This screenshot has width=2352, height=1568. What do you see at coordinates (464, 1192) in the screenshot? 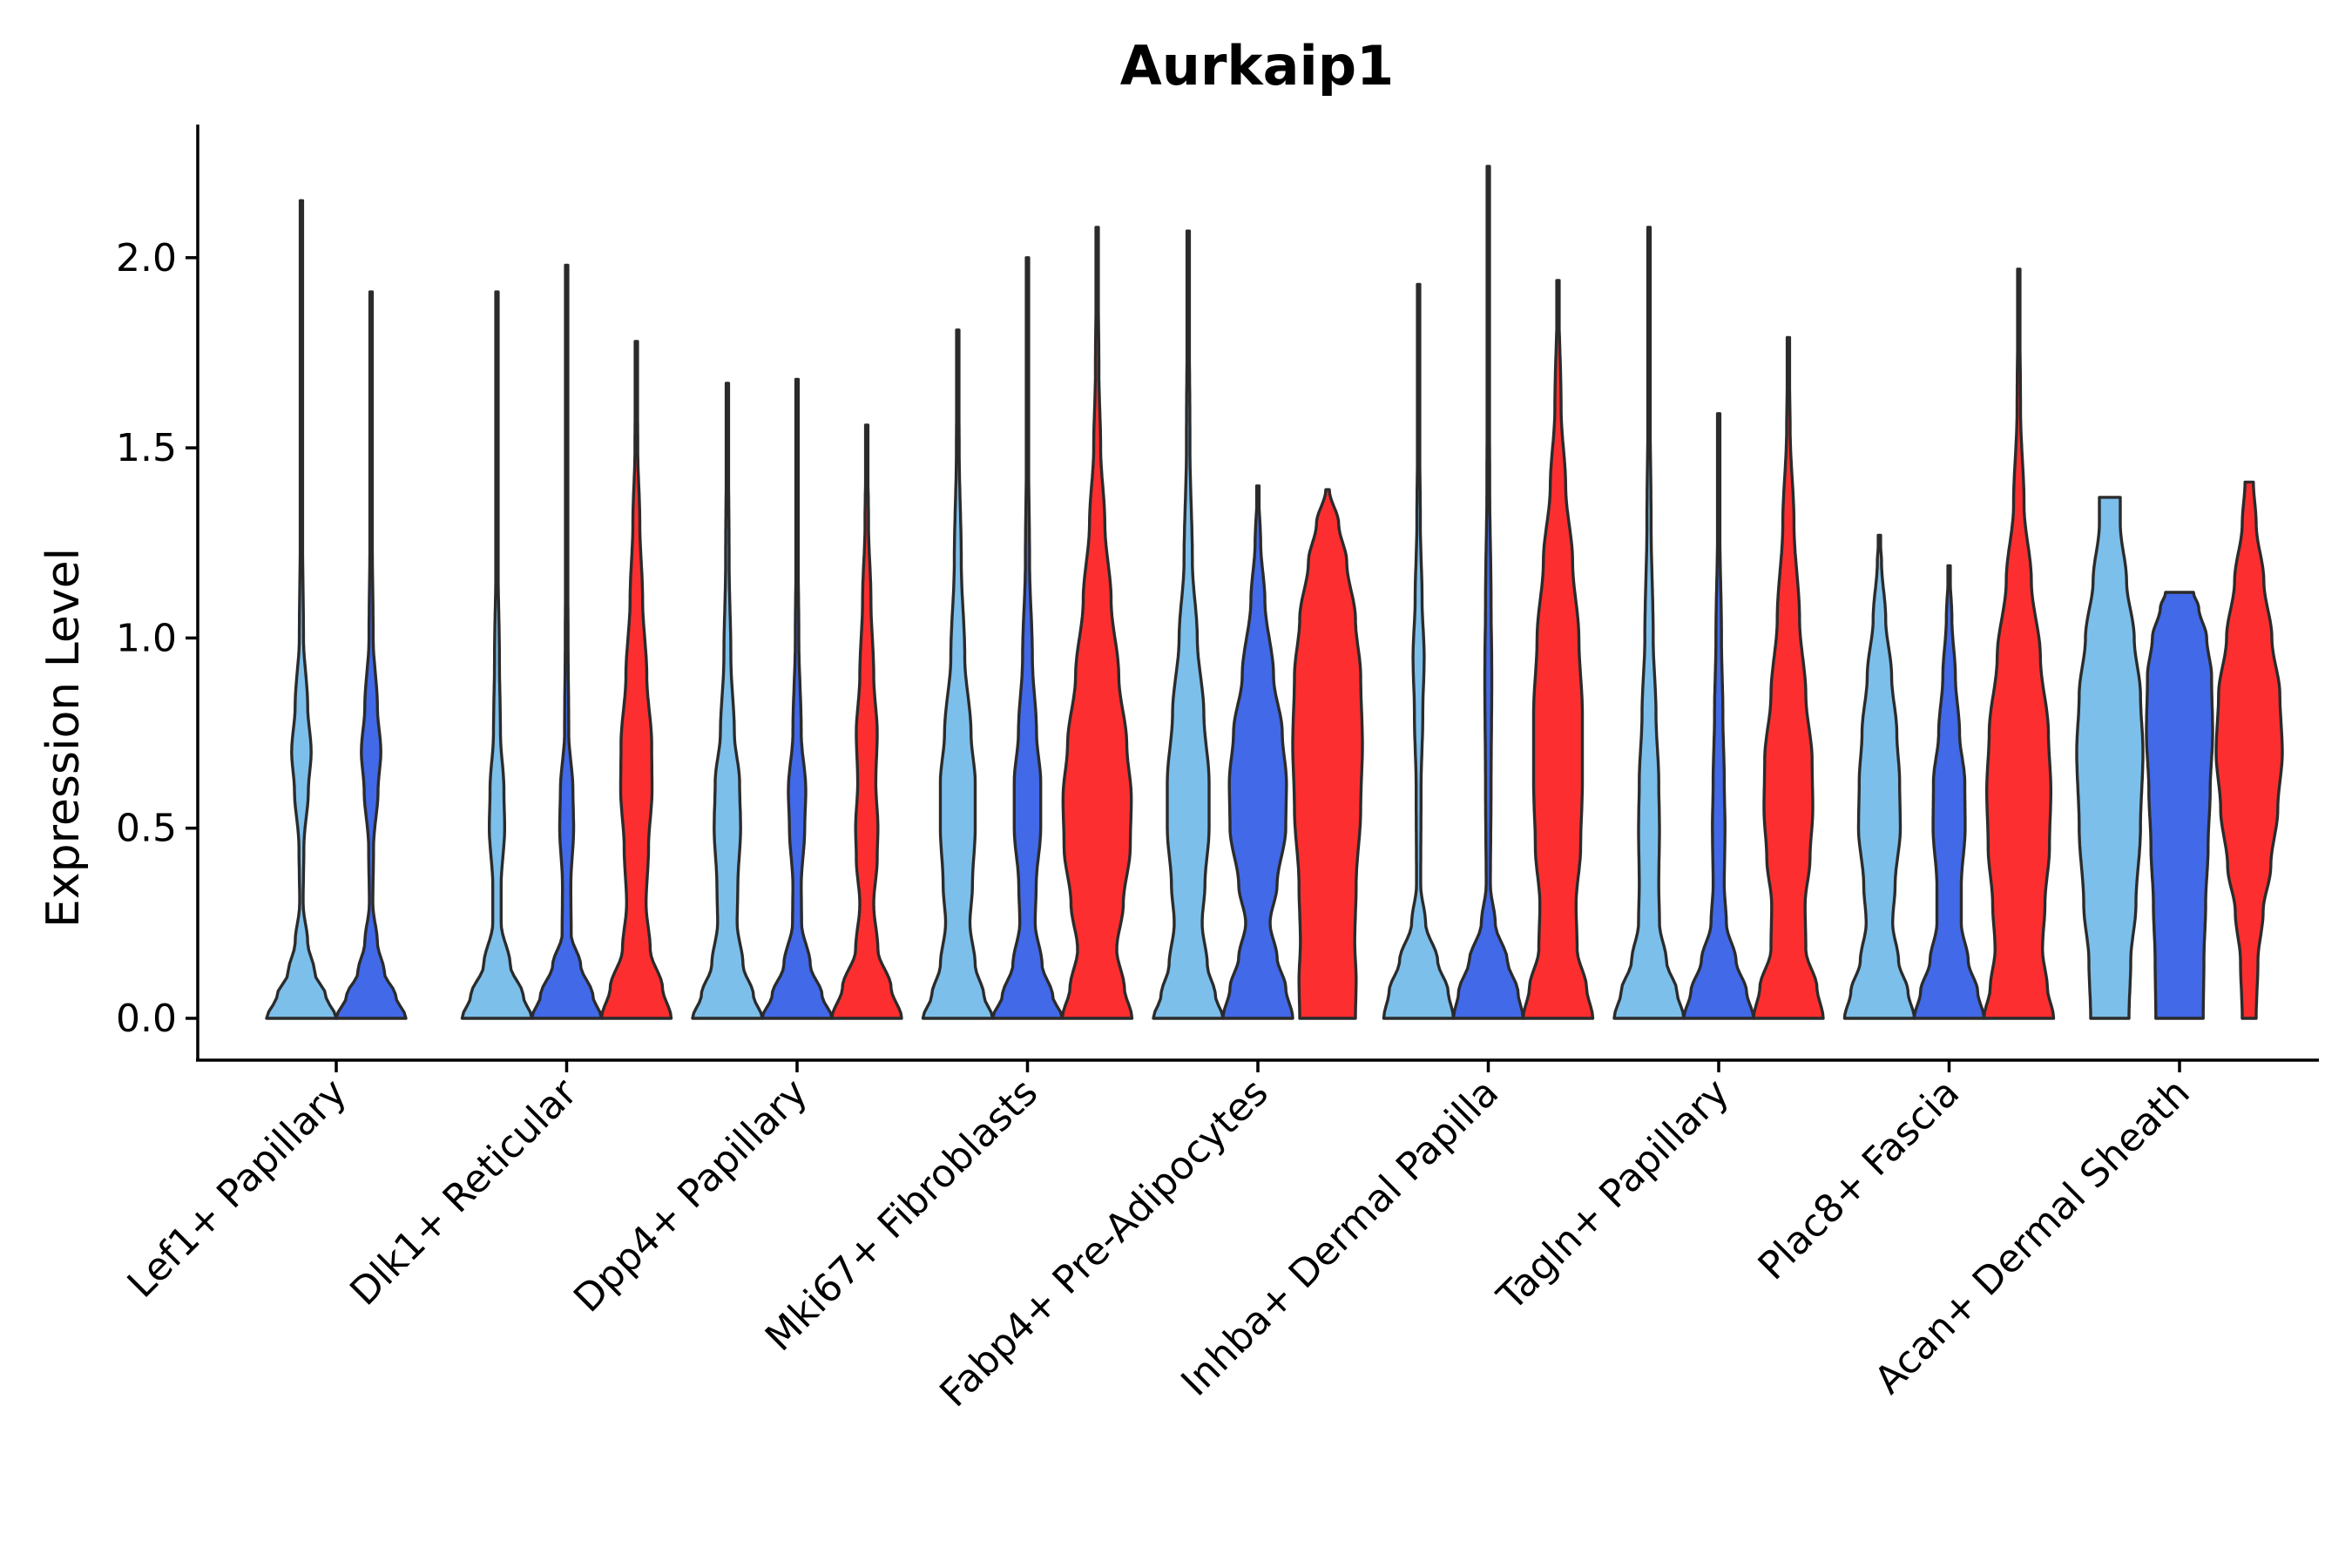
I see `x-tick-label: Dlk1+ Reticular` at bounding box center [464, 1192].